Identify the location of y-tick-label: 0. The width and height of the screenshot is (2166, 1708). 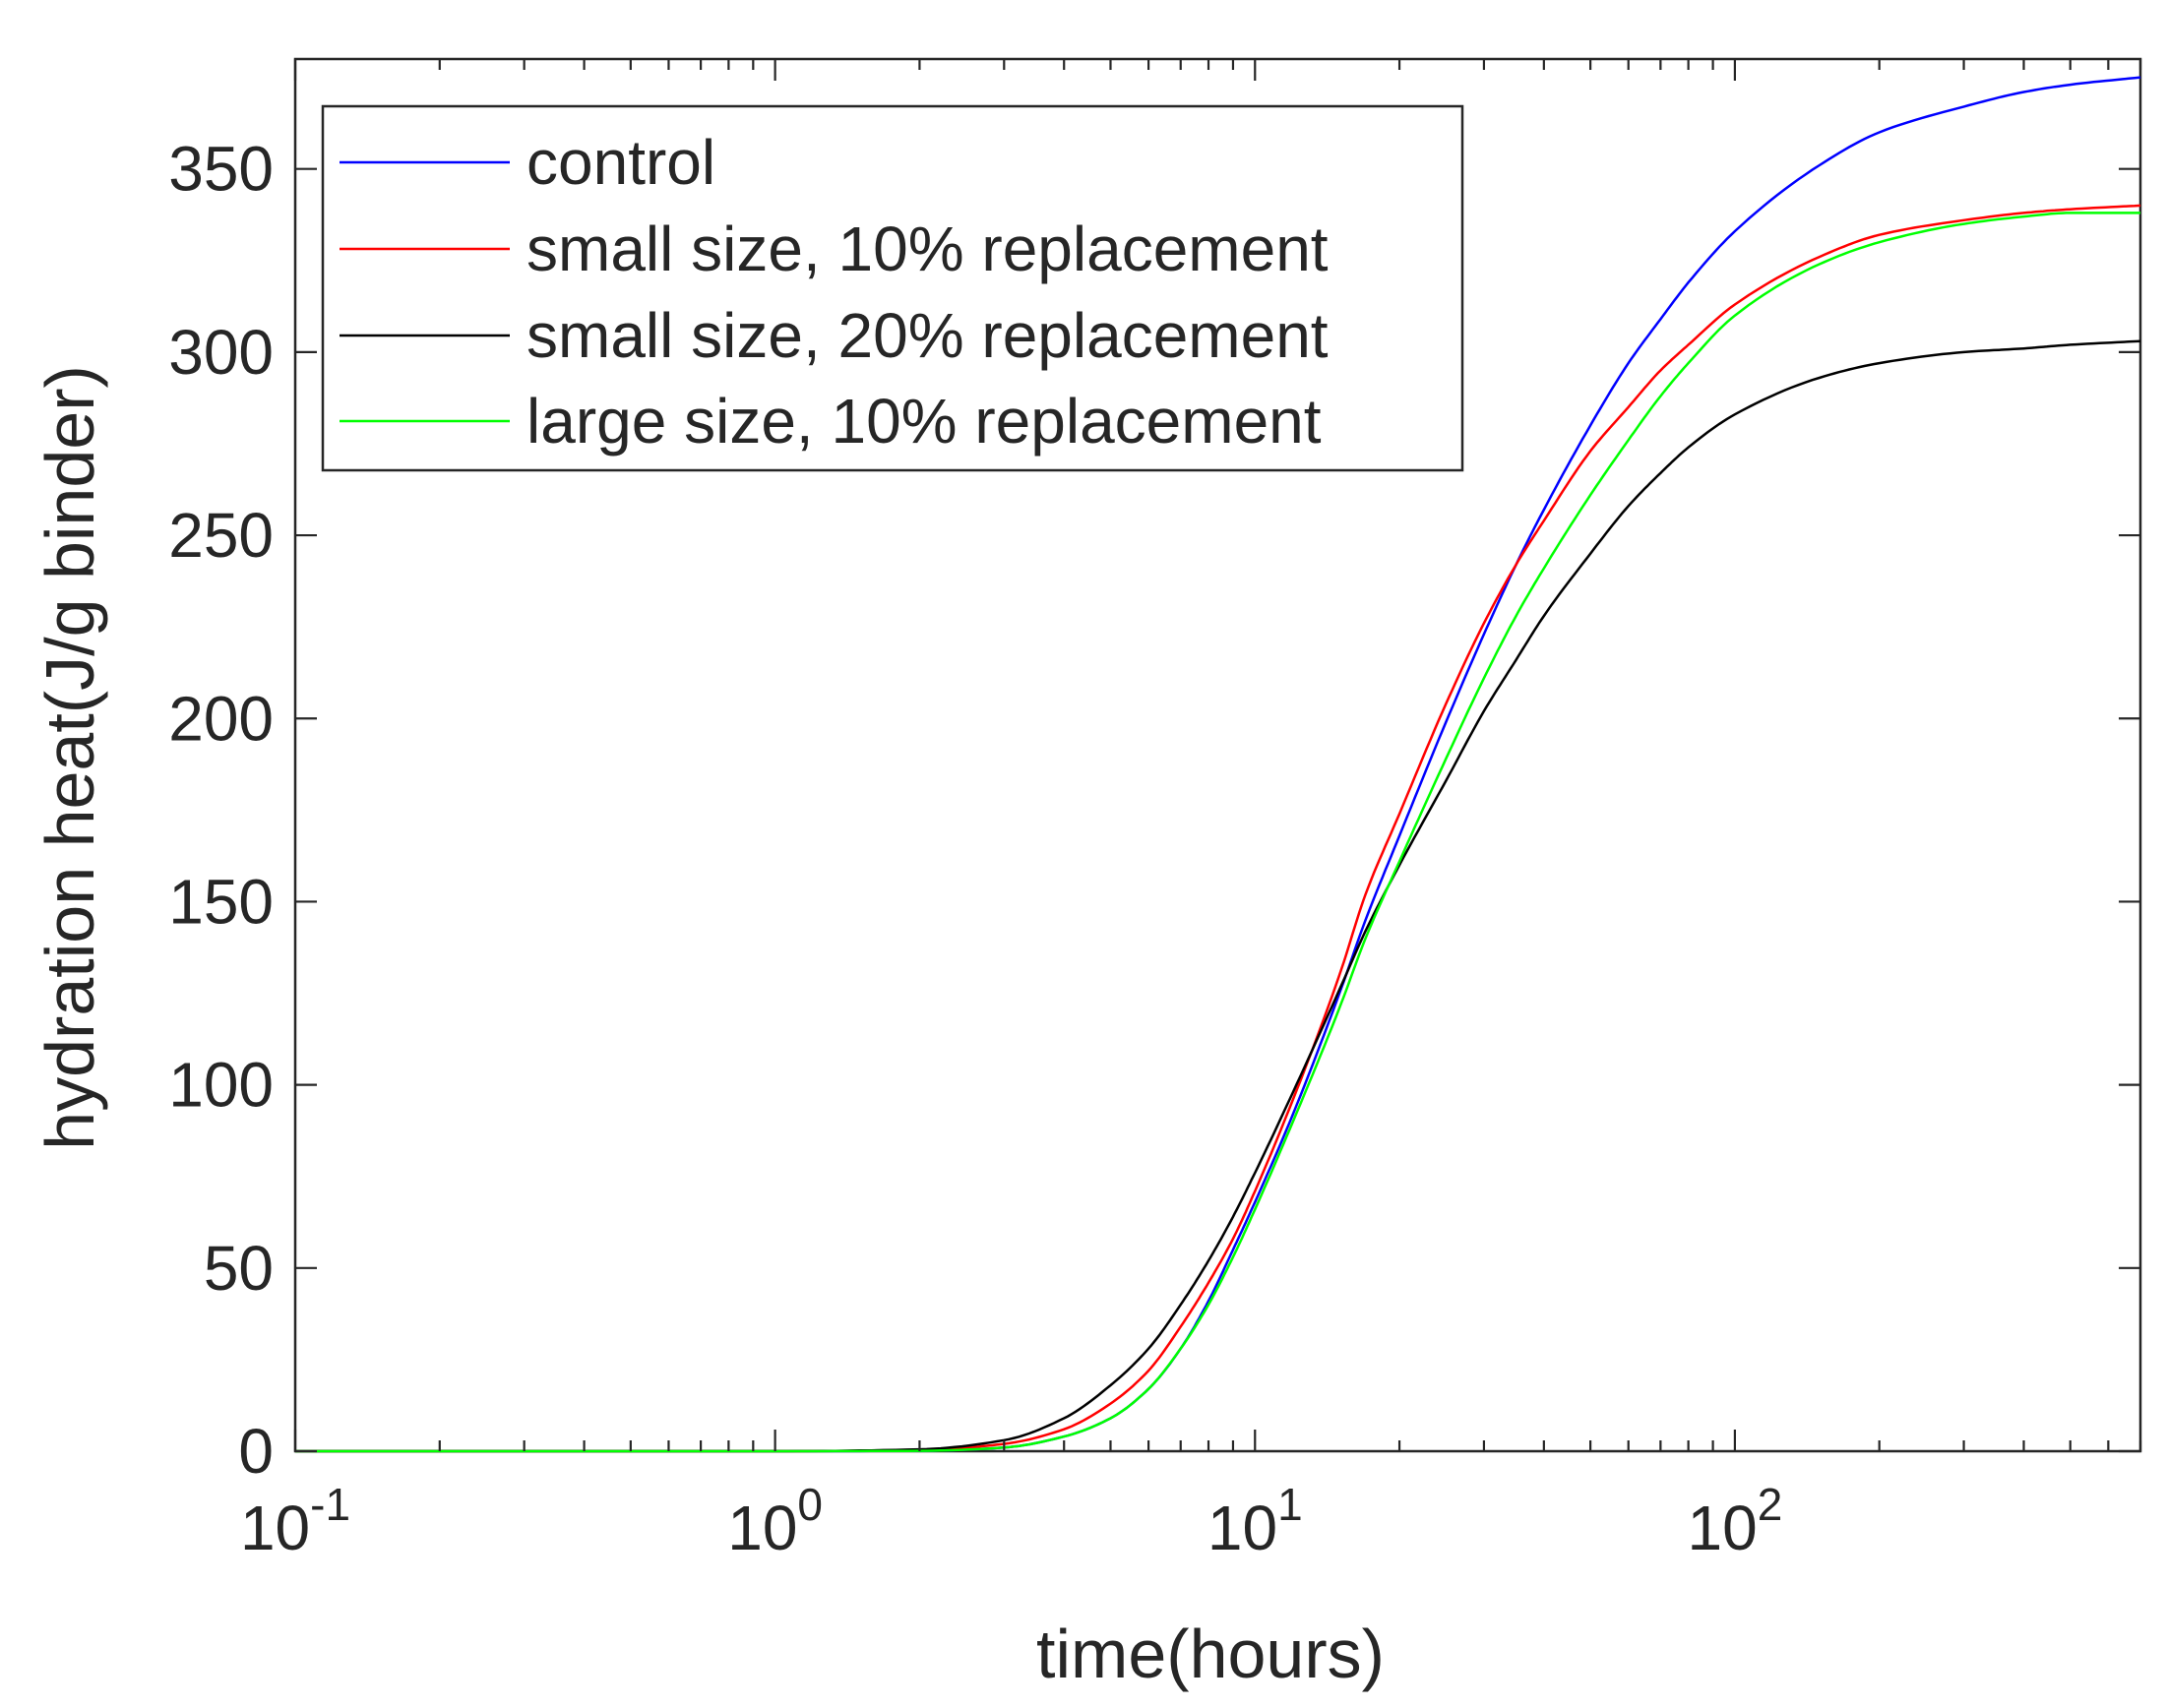
(256, 1451).